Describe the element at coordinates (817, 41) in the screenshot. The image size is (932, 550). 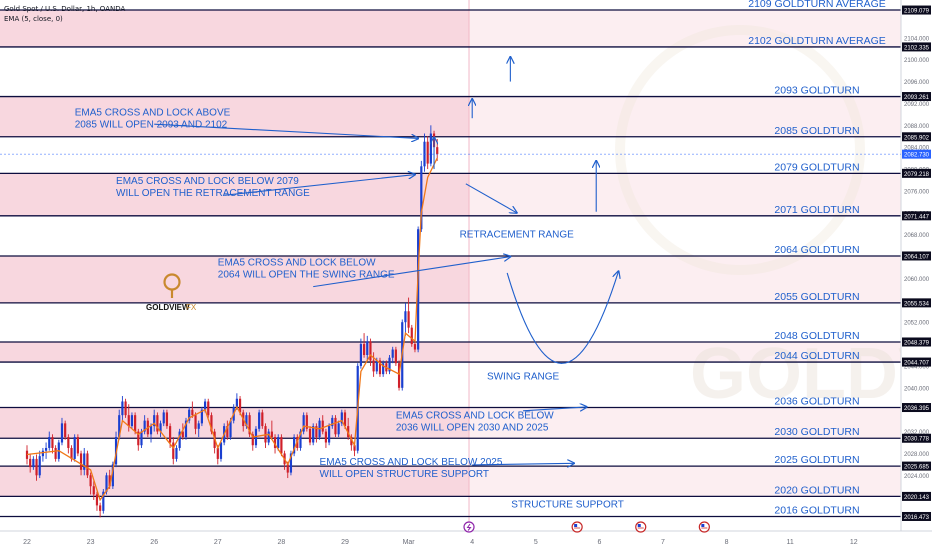
I see `level-label-1: 2102 GOLDTURN AVERAGE` at that location.